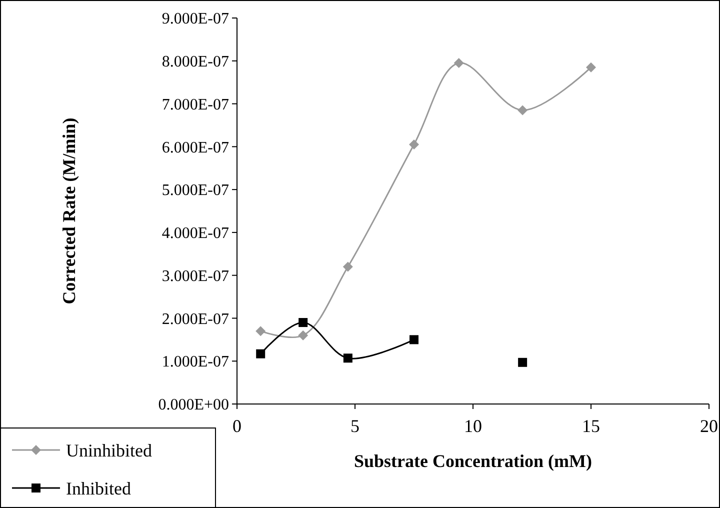 This screenshot has width=720, height=508. What do you see at coordinates (195, 362) in the screenshot?
I see `y-tick-label: 1.000E-07` at bounding box center [195, 362].